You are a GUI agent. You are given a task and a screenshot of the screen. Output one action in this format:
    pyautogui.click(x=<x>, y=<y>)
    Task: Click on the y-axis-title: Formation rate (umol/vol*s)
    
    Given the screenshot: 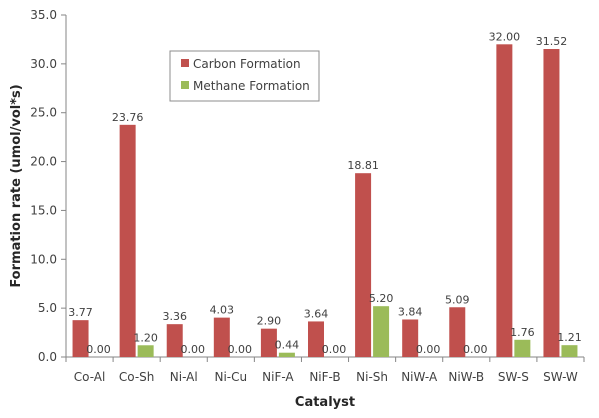 What is the action you would take?
    pyautogui.click(x=16, y=185)
    